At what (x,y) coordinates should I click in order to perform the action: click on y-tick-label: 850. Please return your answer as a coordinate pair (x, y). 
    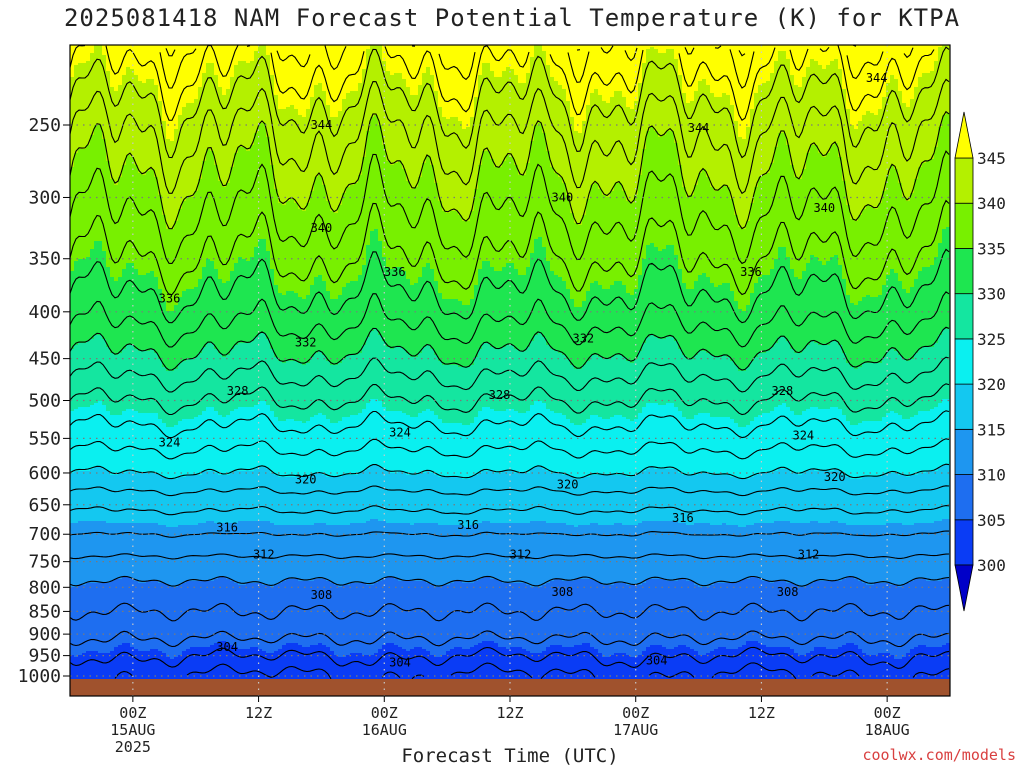
    Looking at the image, I should click on (44, 611).